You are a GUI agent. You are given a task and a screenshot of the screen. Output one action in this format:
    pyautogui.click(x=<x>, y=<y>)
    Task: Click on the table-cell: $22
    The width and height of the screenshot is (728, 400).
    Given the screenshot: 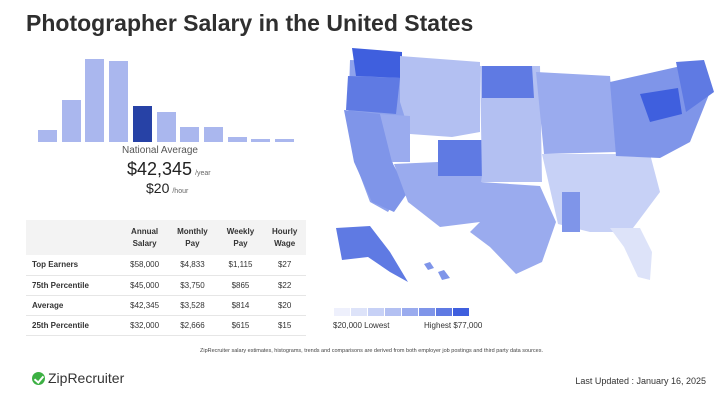 What is the action you would take?
    pyautogui.click(x=284, y=285)
    